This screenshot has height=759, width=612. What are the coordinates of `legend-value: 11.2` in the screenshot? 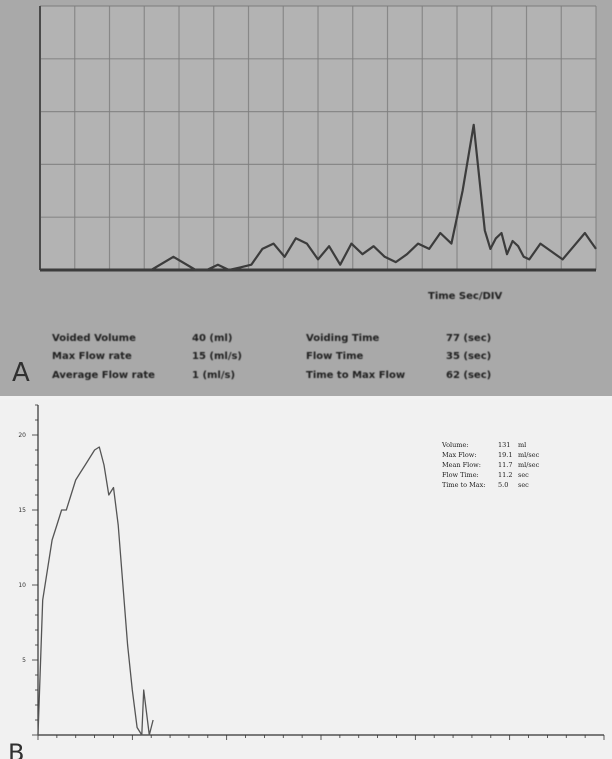 It's located at (505, 475).